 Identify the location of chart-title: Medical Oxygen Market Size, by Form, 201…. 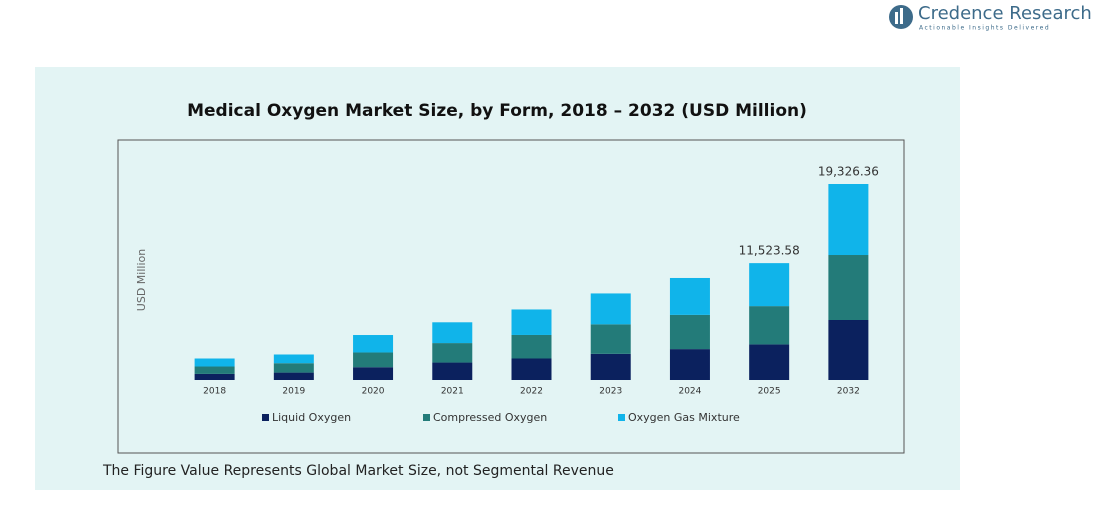
(497, 111).